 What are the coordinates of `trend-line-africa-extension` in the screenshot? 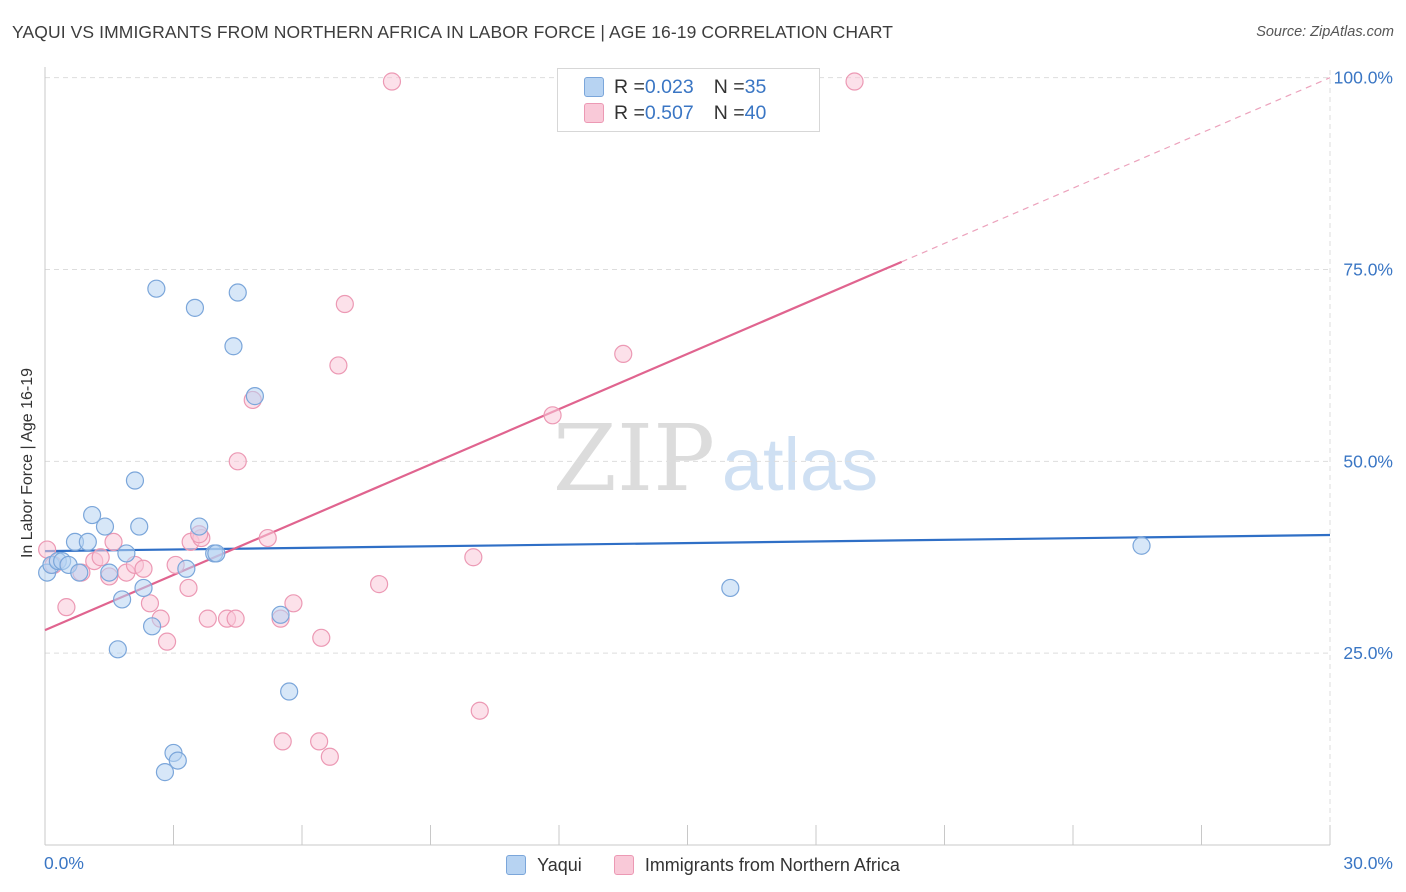 It's located at (1116, 170).